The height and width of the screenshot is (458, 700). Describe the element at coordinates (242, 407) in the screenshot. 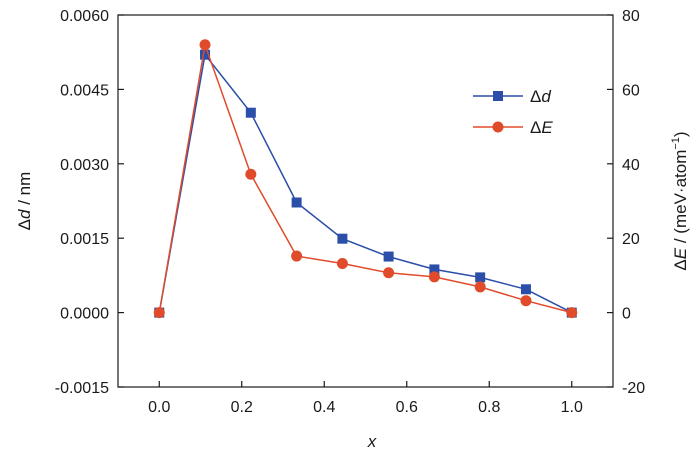

I see `x-tick-label: 0.2` at that location.